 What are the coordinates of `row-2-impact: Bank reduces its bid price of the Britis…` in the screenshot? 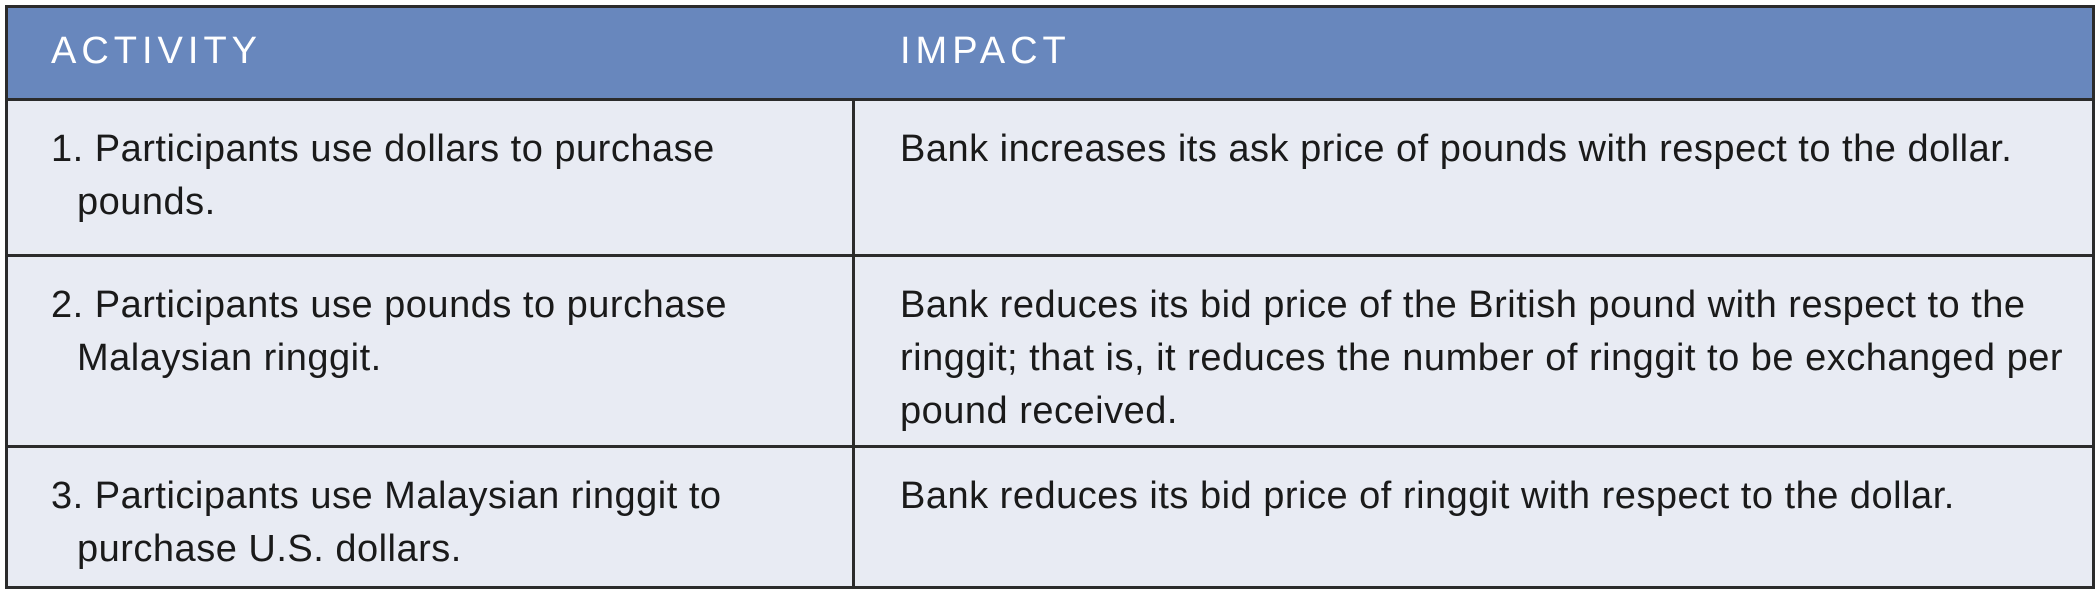 It's located at (1481, 358).